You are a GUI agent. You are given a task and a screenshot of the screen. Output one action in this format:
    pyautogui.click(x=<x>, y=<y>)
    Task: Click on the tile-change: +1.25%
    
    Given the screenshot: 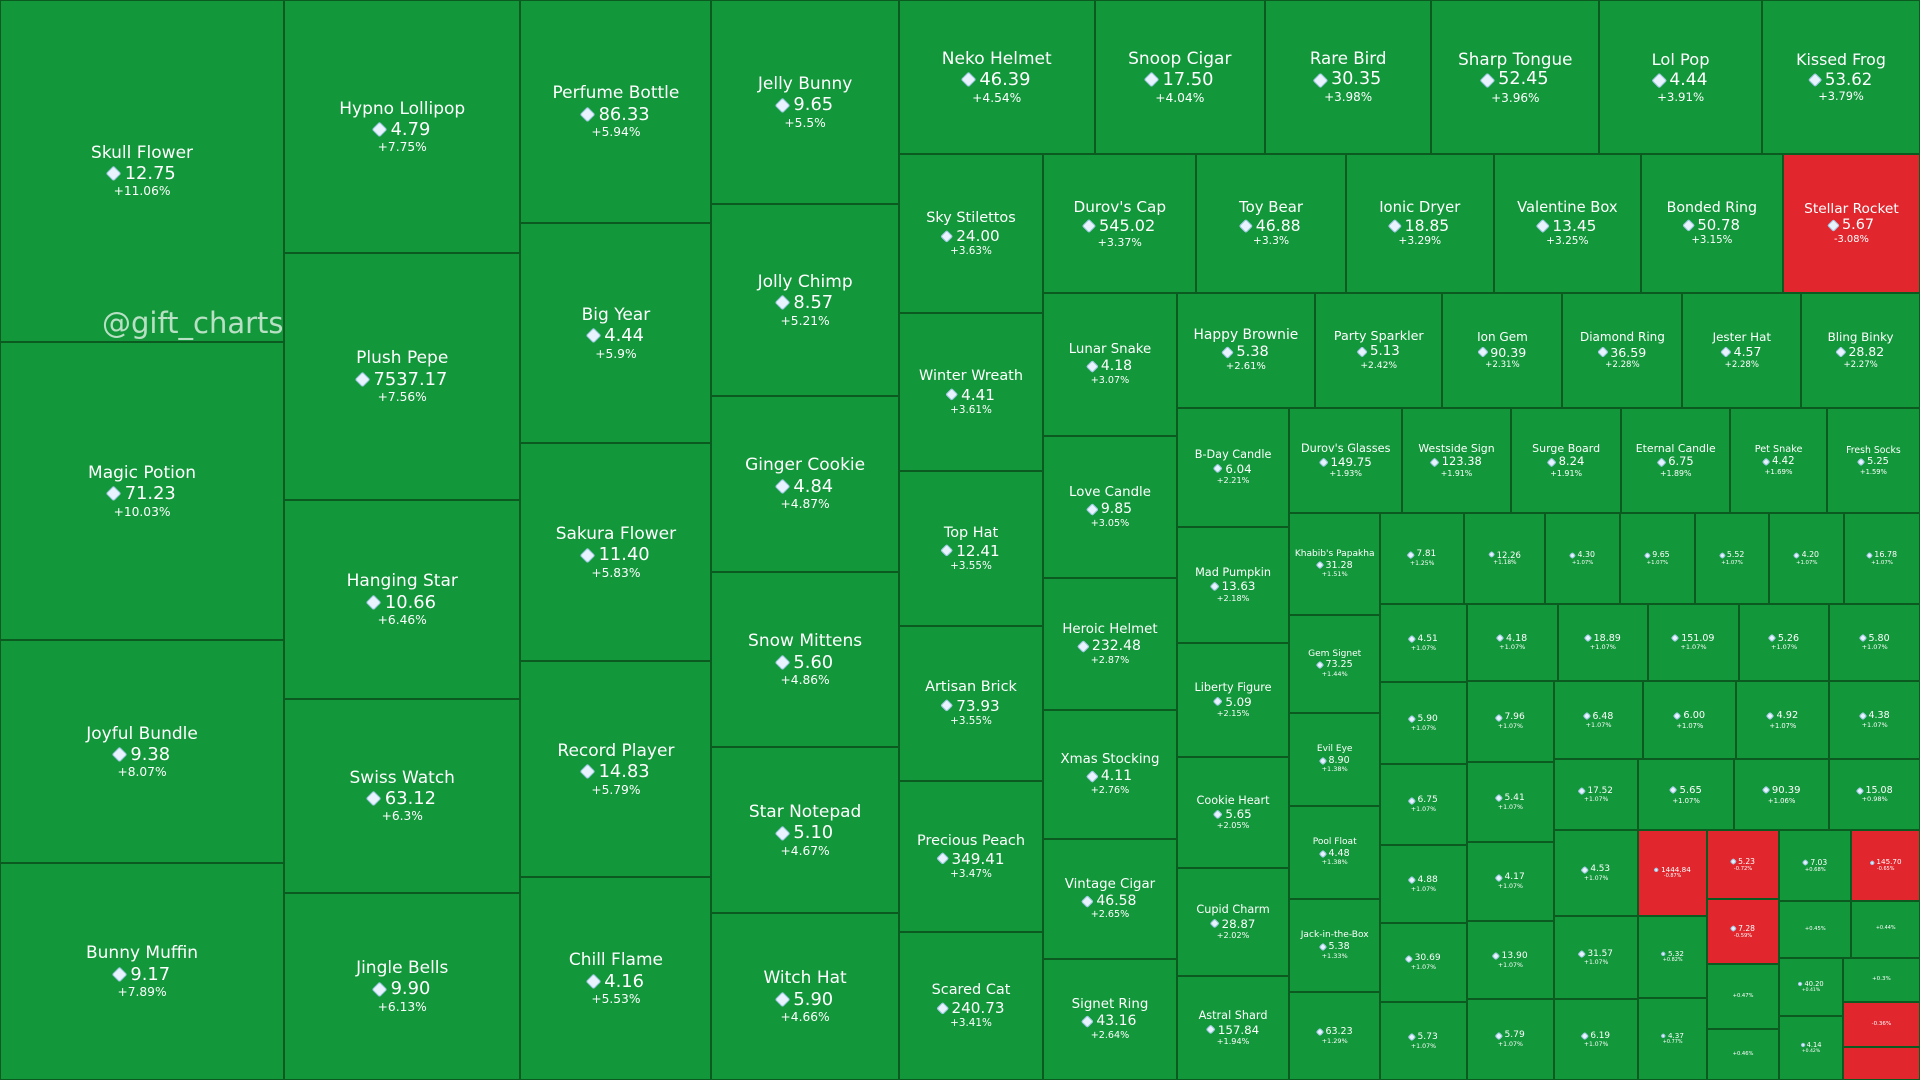 What is the action you would take?
    pyautogui.click(x=1422, y=564)
    